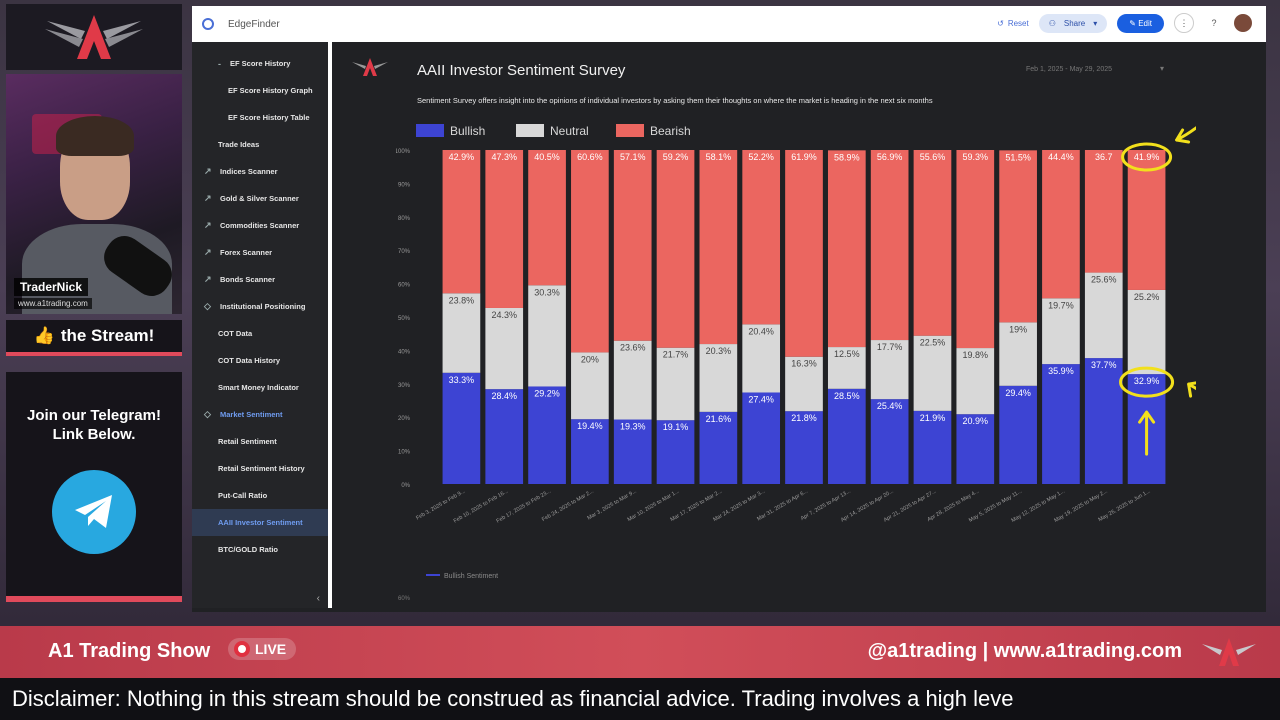 The image size is (1280, 720). What do you see at coordinates (260, 360) in the screenshot?
I see `sidebar-item: COT Data History` at bounding box center [260, 360].